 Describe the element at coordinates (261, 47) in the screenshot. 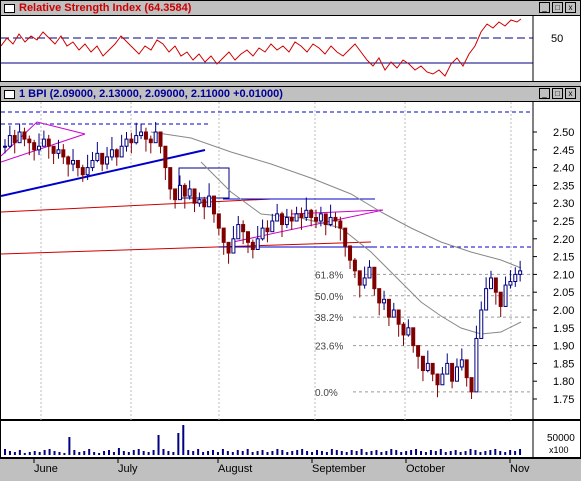

I see `rsi-line` at that location.